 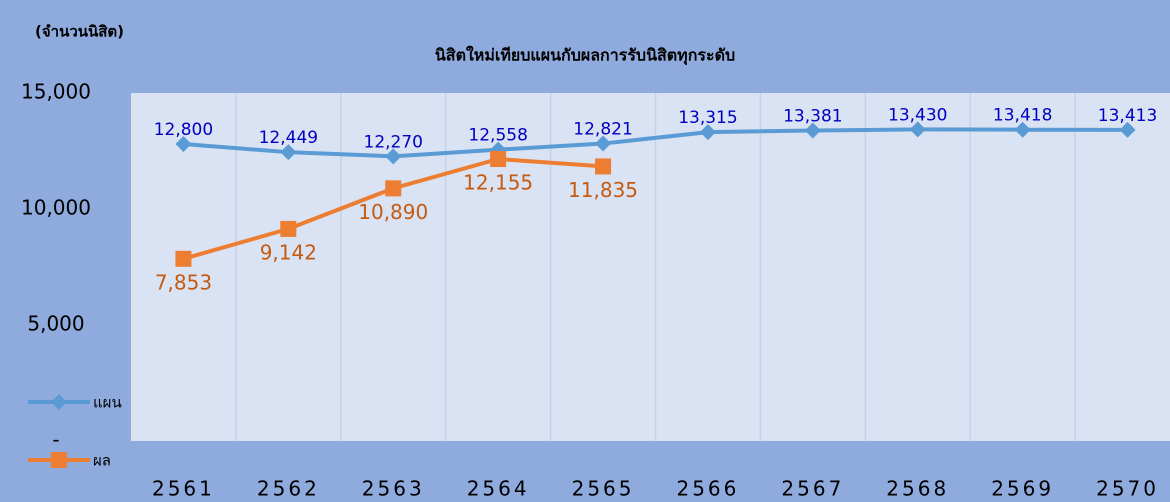 What do you see at coordinates (1127, 489) in the screenshot?
I see `x-tick-label: 2570` at bounding box center [1127, 489].